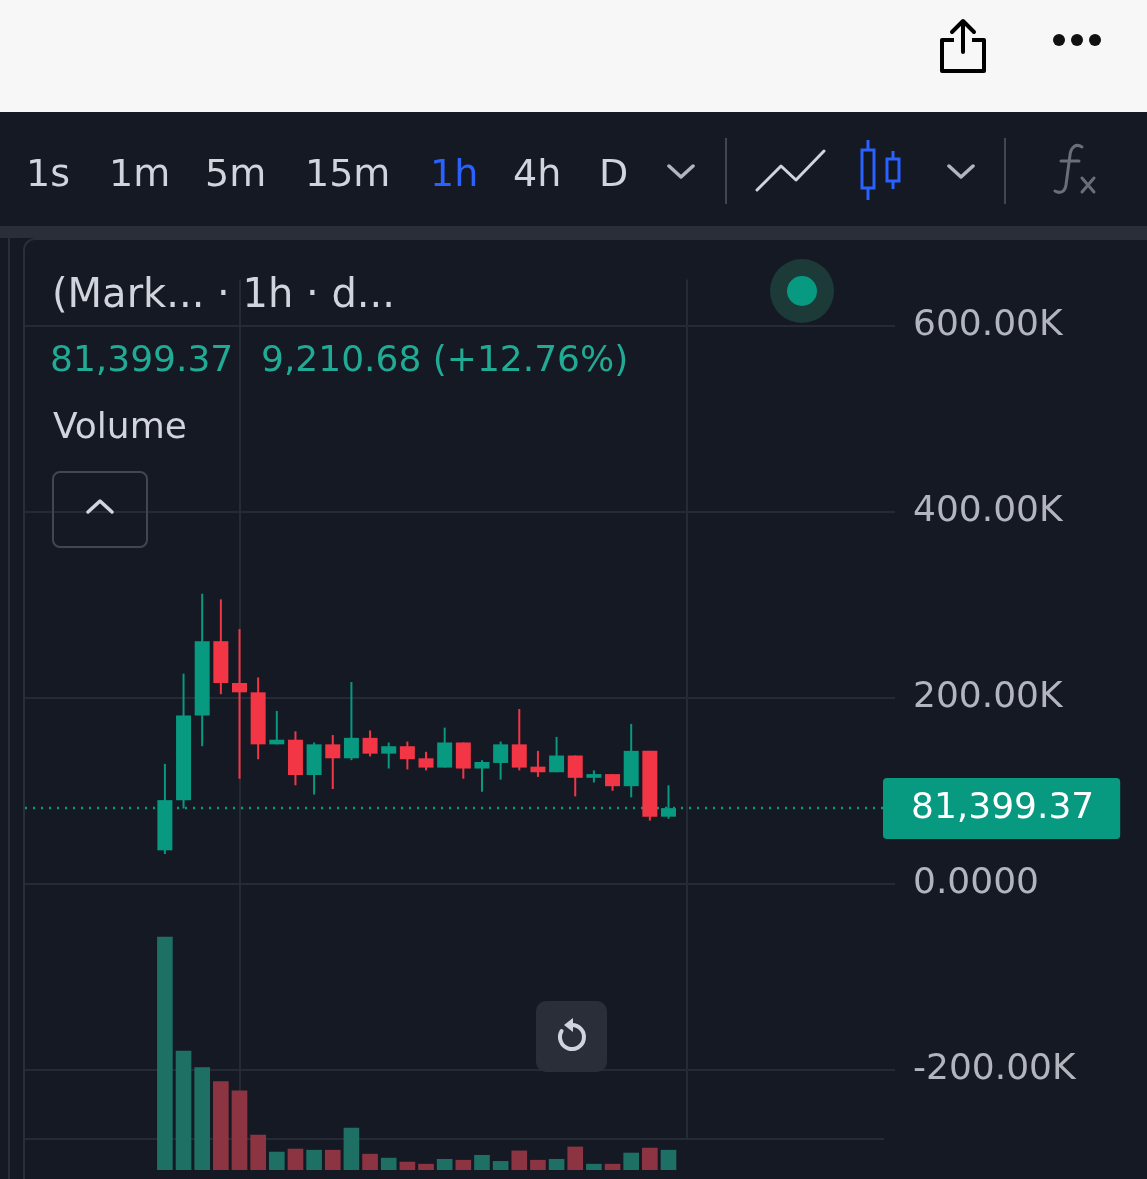 Image resolution: width=1147 pixels, height=1179 pixels. Describe the element at coordinates (614, 172) in the screenshot. I see `text: D` at that location.